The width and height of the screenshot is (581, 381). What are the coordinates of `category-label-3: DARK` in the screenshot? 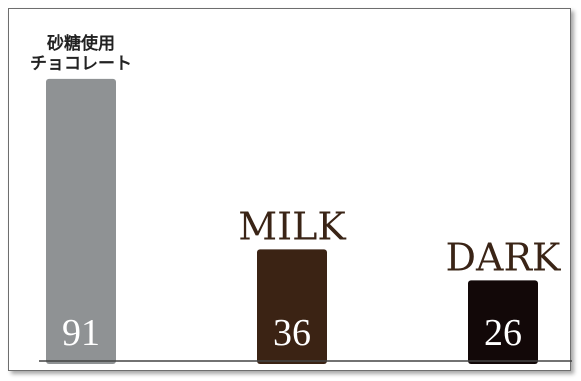 It's located at (504, 257).